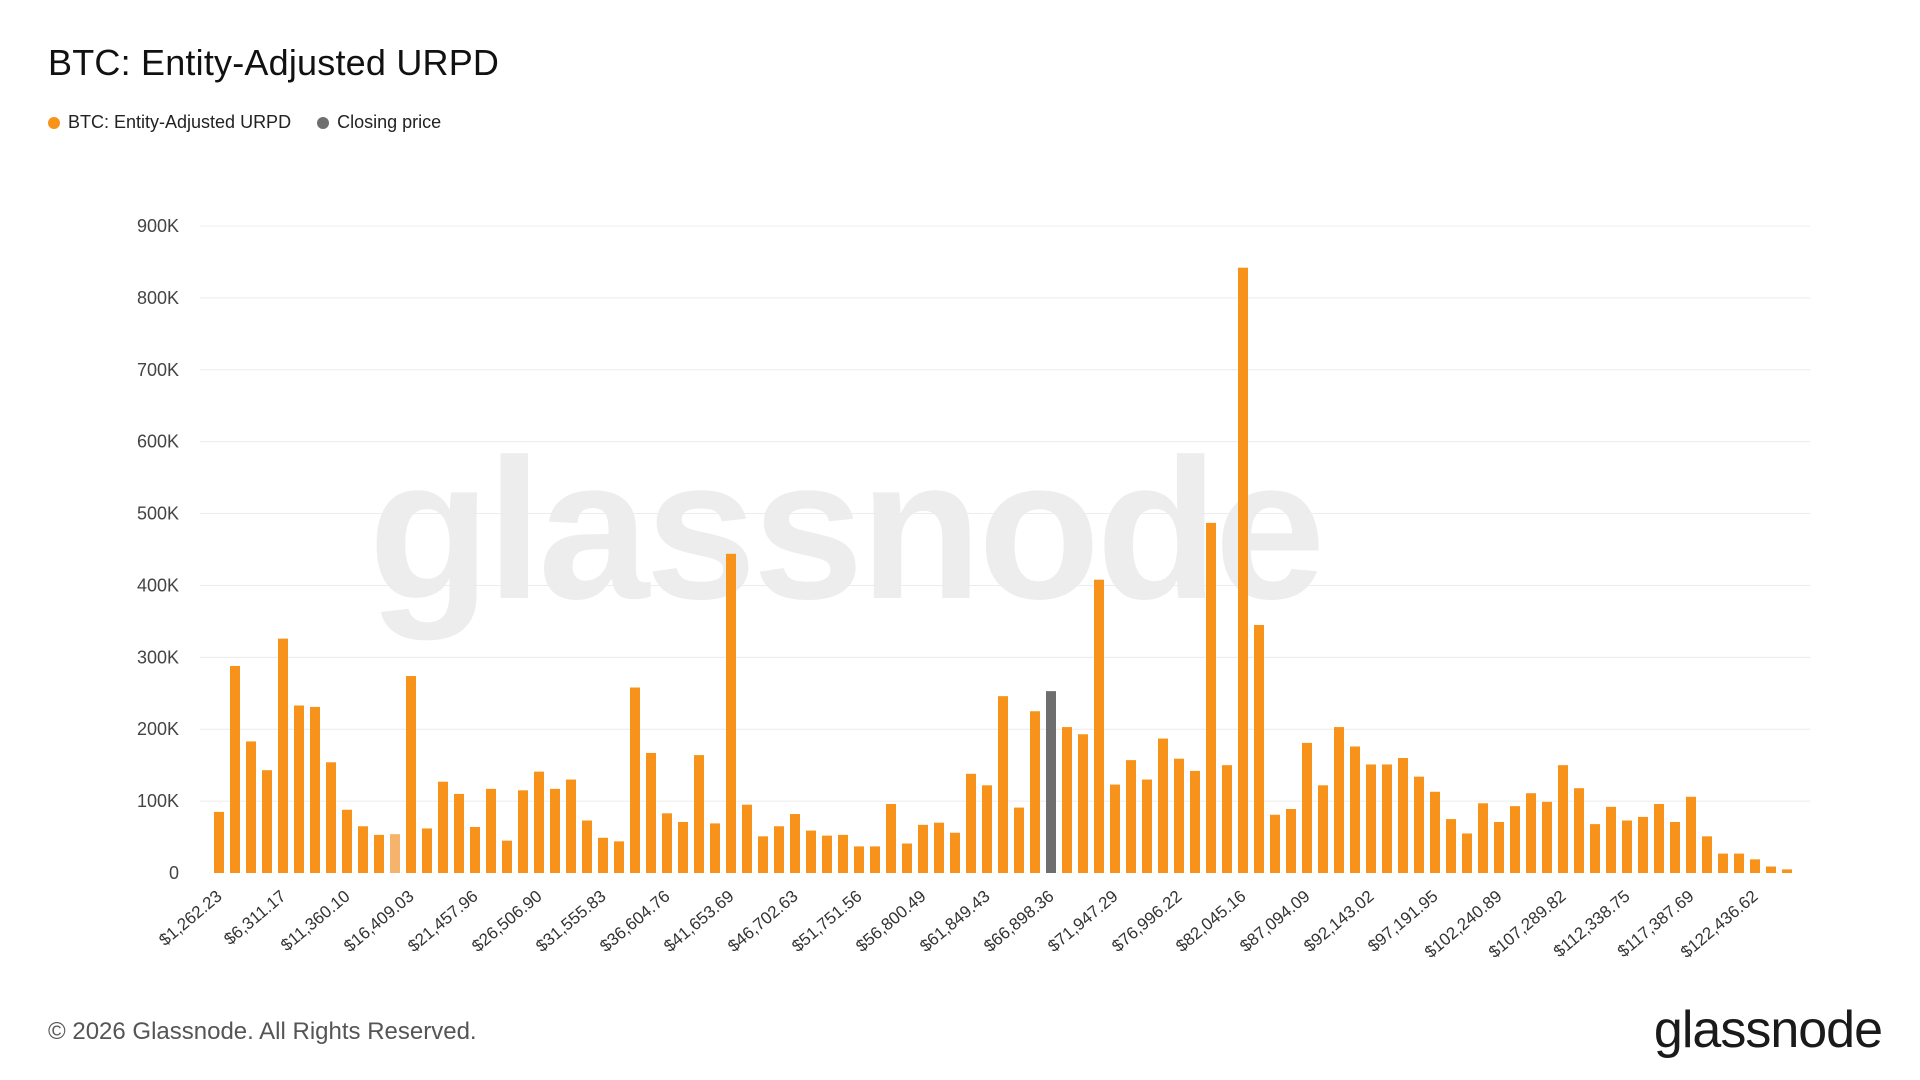  What do you see at coordinates (379, 122) in the screenshot?
I see `legend-item-closing-price: Closing price` at bounding box center [379, 122].